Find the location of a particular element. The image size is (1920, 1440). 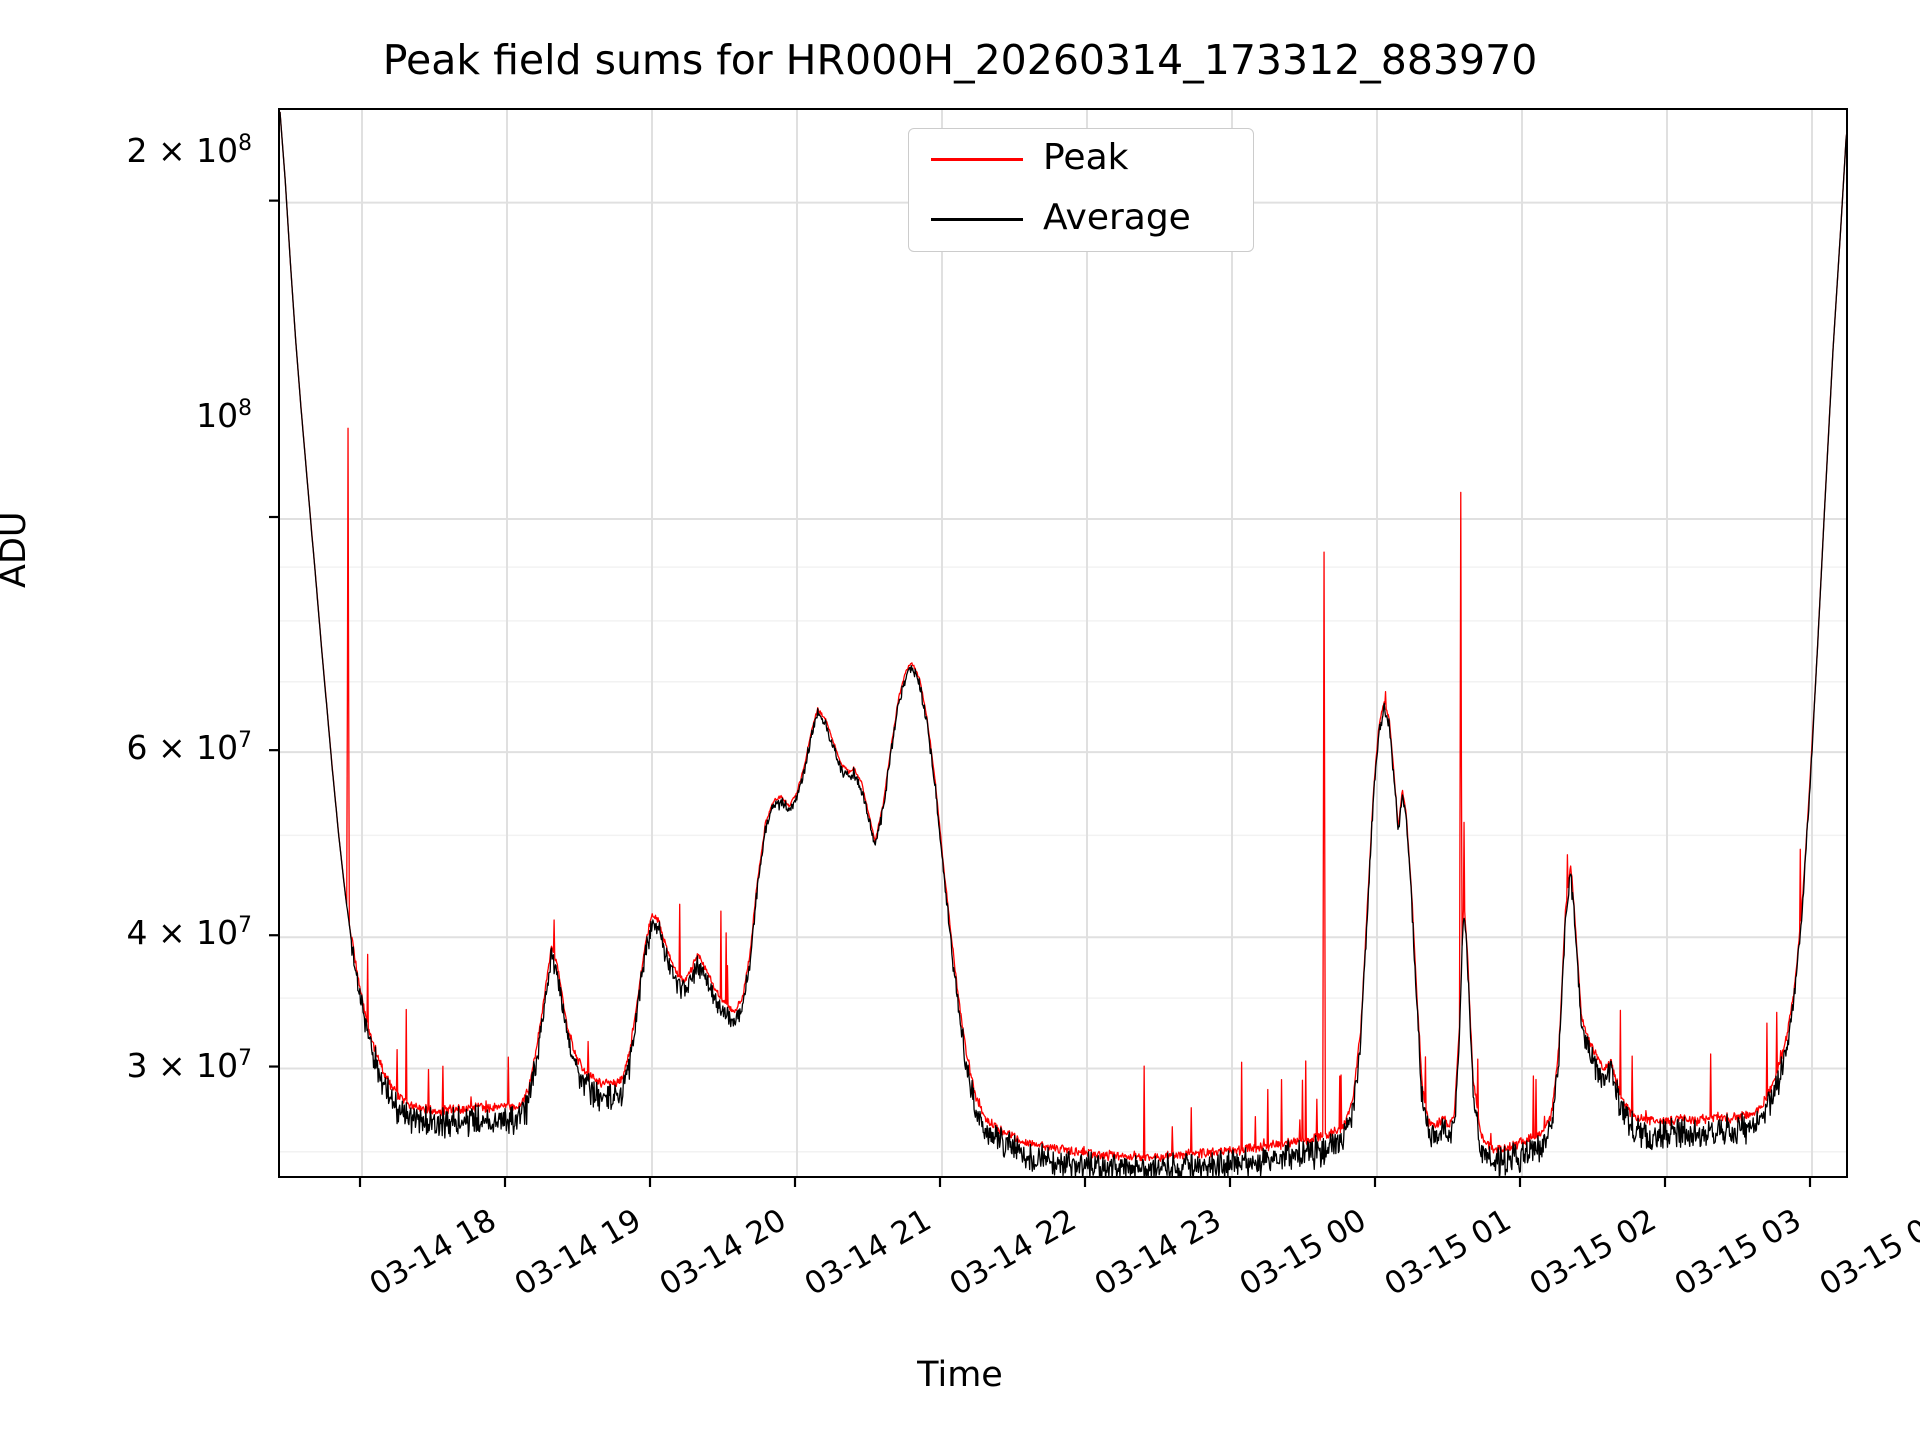

legend-label-peak: Peak is located at coordinates (1086, 157).